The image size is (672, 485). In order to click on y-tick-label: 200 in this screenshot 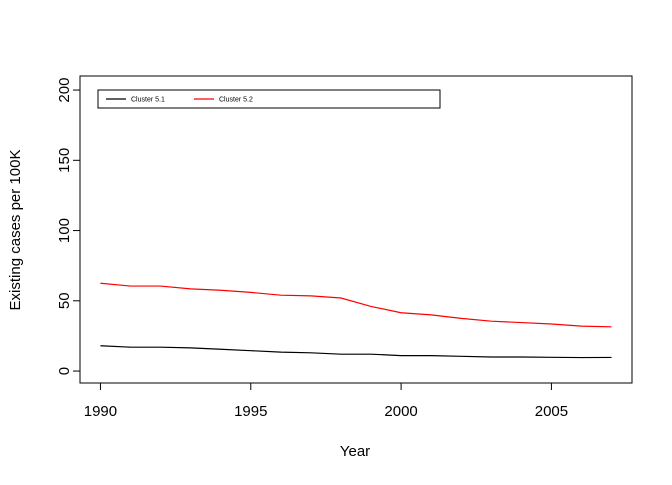, I will do `click(64, 90)`.